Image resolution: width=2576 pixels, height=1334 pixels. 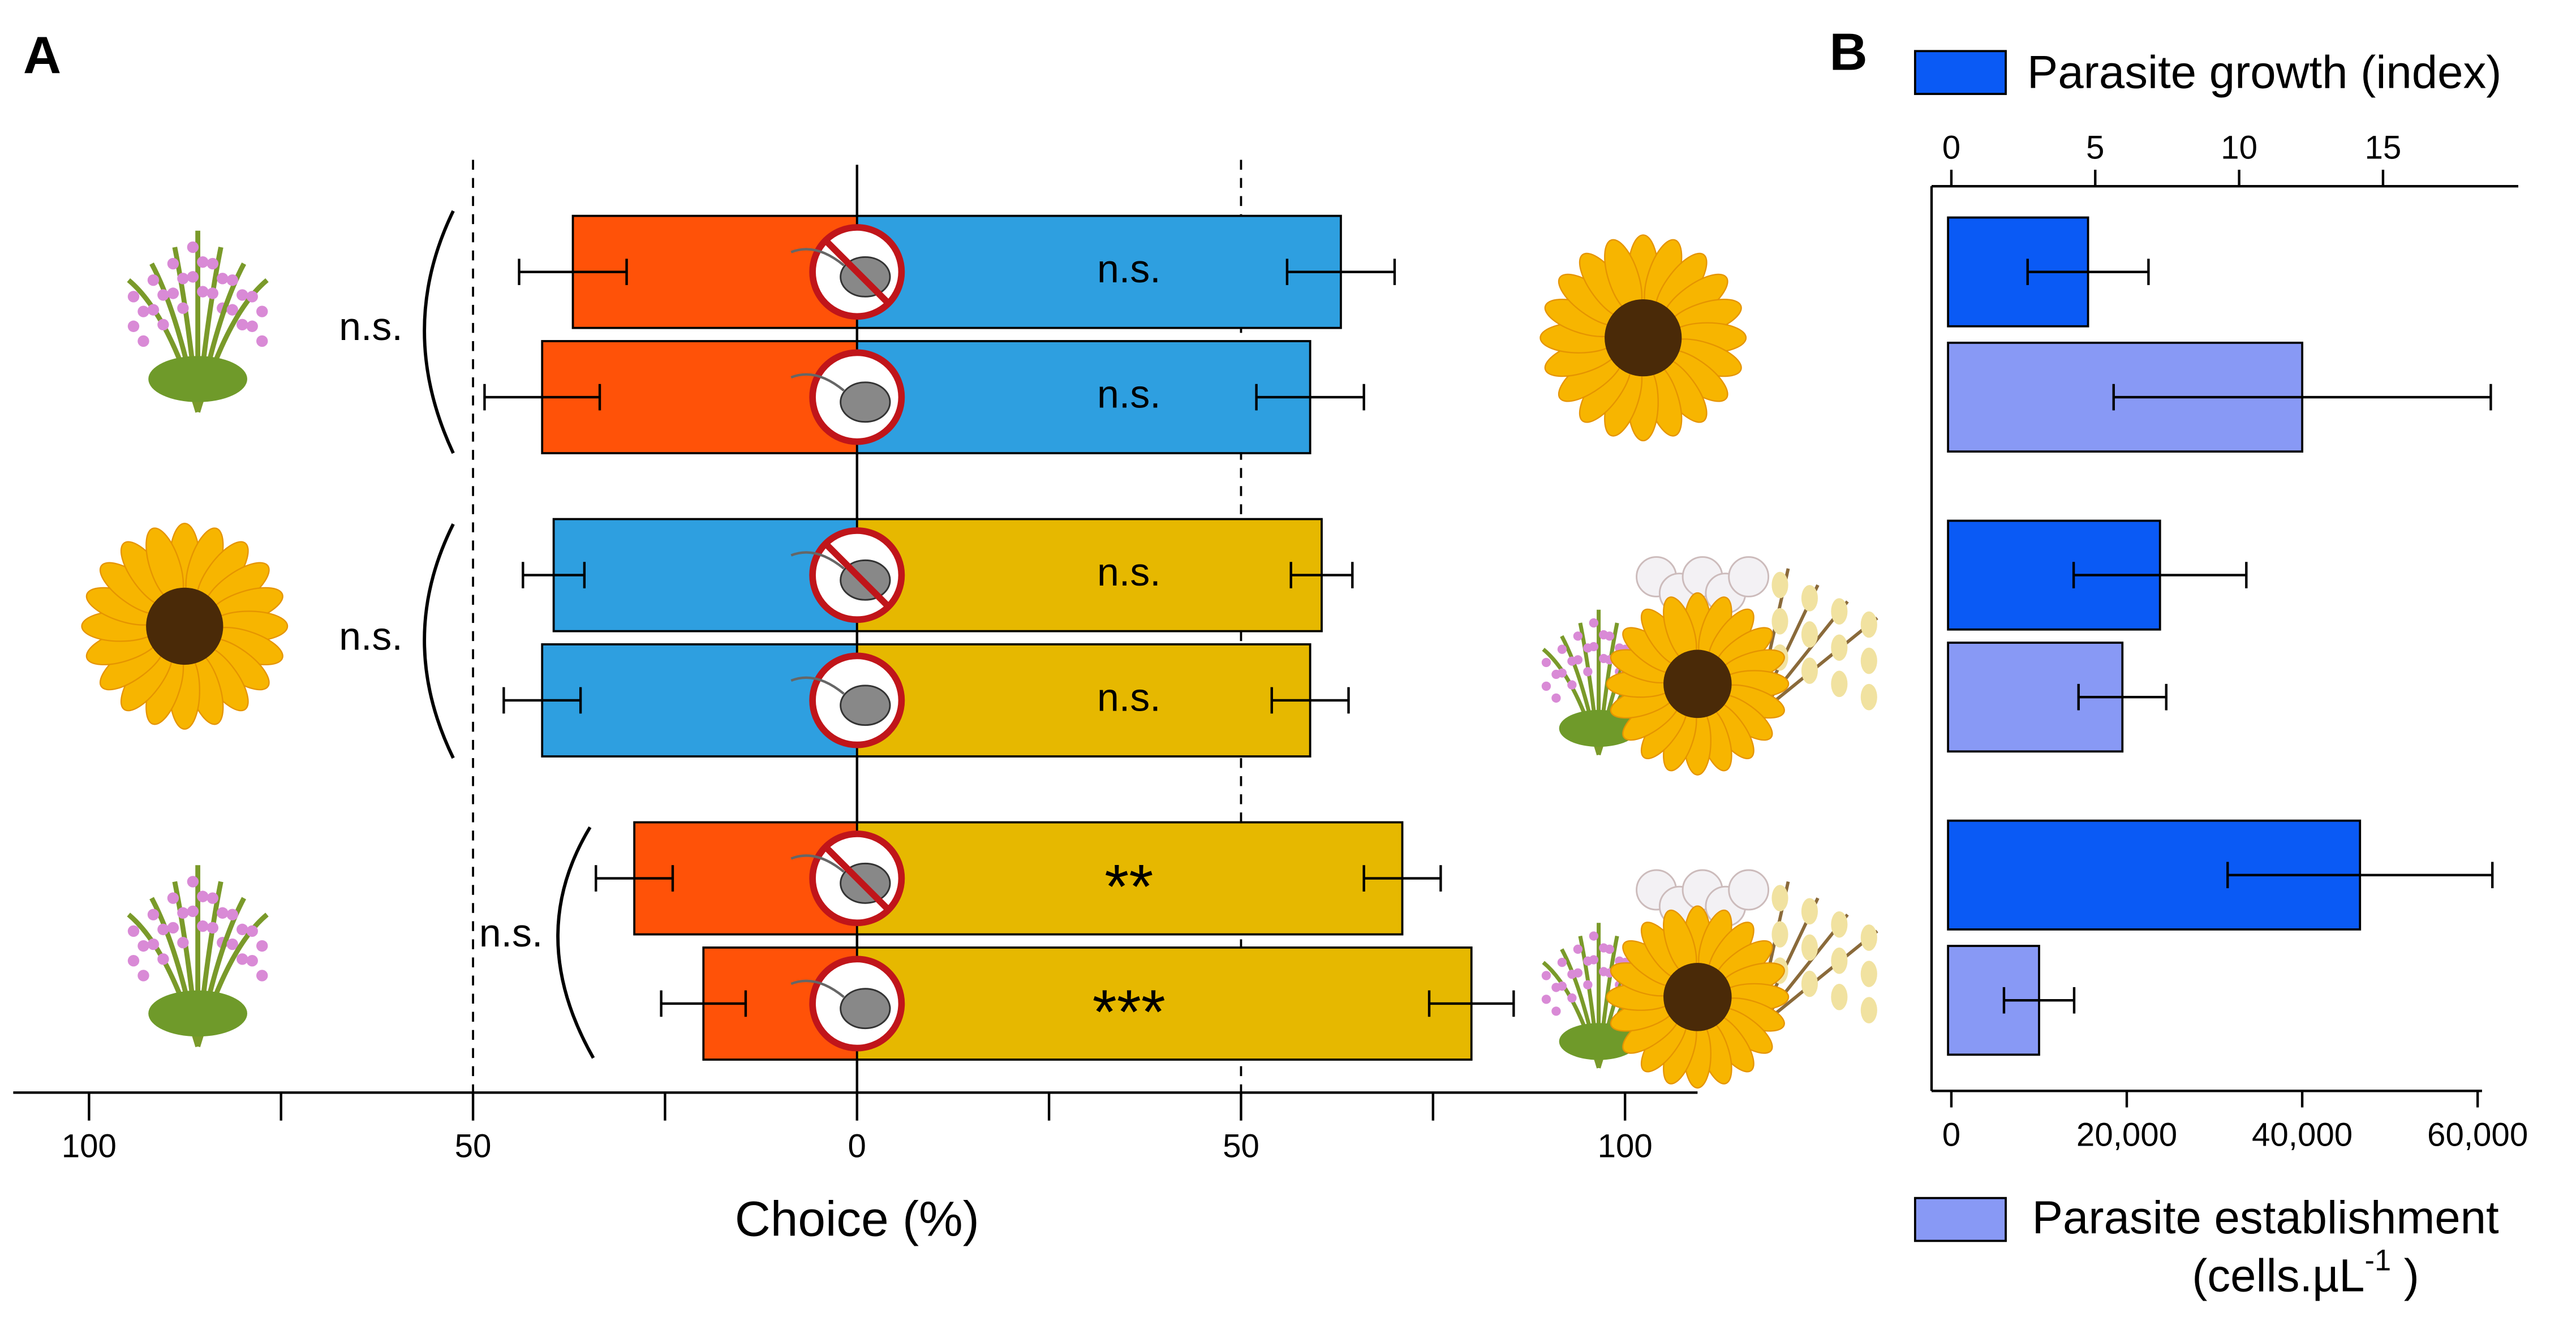 What do you see at coordinates (1698, 997) in the screenshot?
I see `disc` at bounding box center [1698, 997].